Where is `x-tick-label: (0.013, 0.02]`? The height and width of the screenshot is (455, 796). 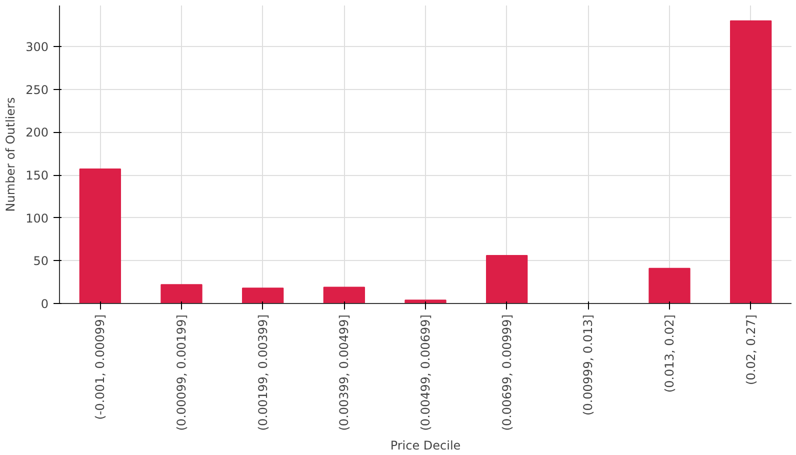
x-tick-label: (0.013, 0.02] is located at coordinates (669, 353).